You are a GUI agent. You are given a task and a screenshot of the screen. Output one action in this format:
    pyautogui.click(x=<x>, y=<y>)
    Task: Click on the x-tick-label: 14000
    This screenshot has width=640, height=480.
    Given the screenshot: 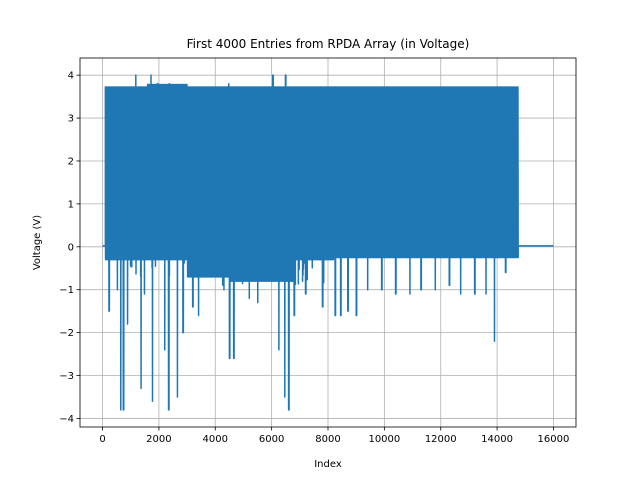 What is the action you would take?
    pyautogui.click(x=497, y=439)
    